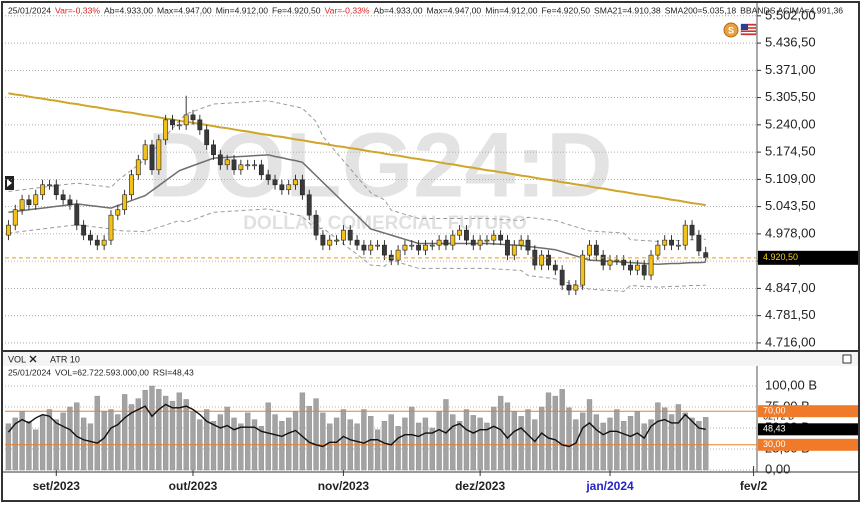  I want to click on maximize-icon, so click(847, 359).